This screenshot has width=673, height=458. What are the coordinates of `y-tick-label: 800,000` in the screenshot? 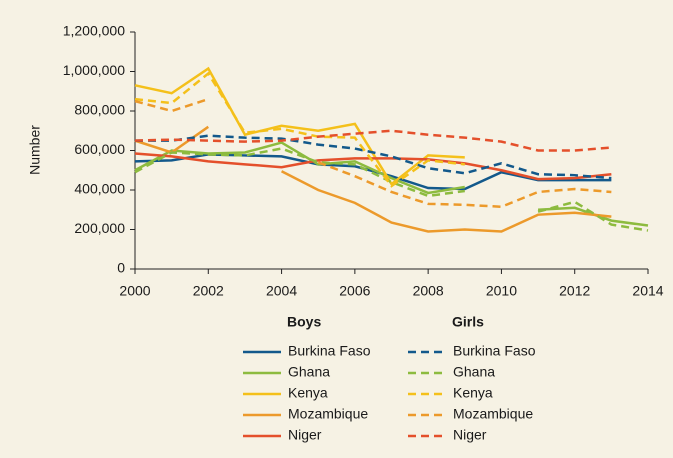 It's located at (99, 110).